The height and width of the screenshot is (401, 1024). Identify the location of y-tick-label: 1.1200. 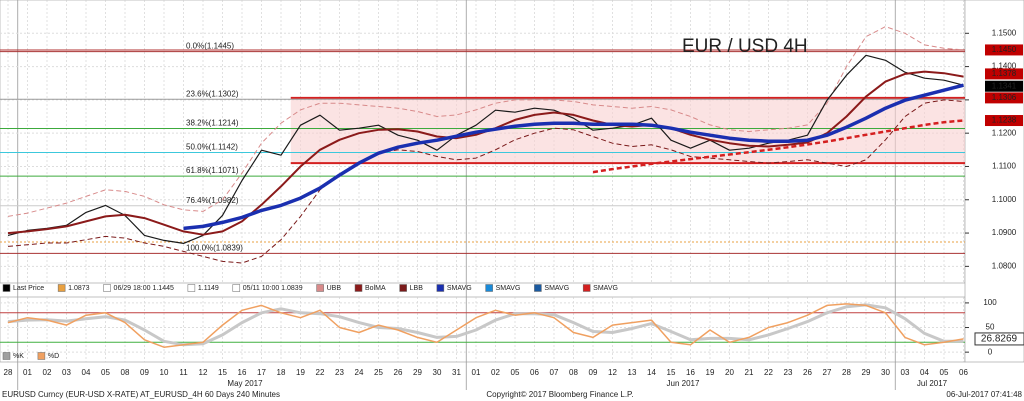
(1004, 132).